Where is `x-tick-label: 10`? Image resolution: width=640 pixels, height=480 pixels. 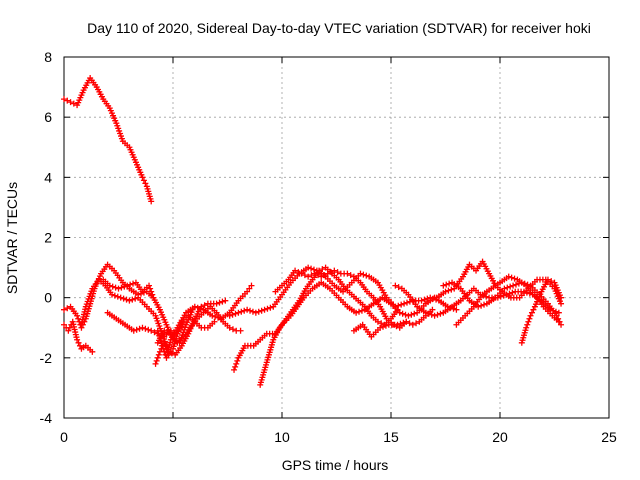
x-tick-label: 10 is located at coordinates (282, 437).